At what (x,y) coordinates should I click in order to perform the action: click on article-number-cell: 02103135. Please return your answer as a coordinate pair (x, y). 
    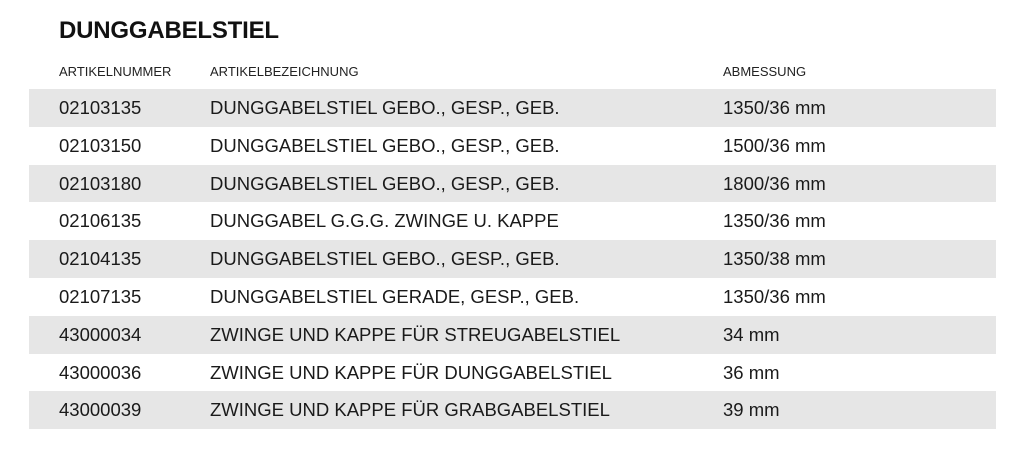
    Looking at the image, I should click on (100, 107).